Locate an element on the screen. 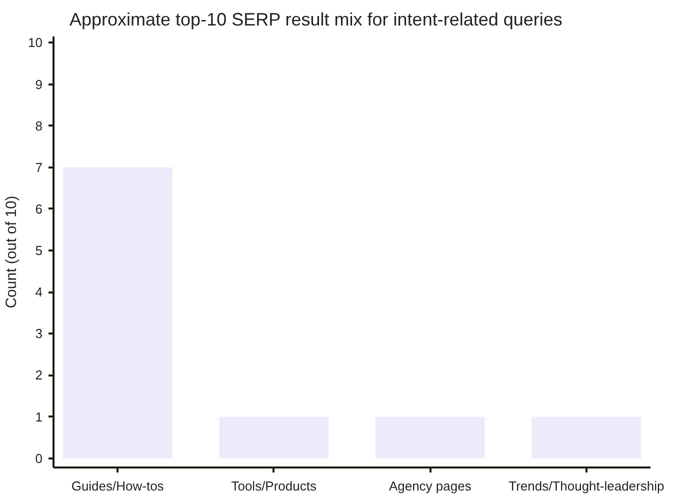 The image size is (700, 500). y-tick-label: 10 is located at coordinates (35, 42).